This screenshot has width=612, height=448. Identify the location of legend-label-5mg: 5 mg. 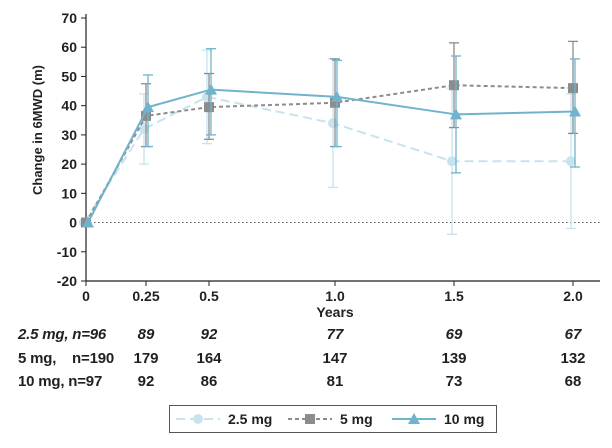
(356, 419).